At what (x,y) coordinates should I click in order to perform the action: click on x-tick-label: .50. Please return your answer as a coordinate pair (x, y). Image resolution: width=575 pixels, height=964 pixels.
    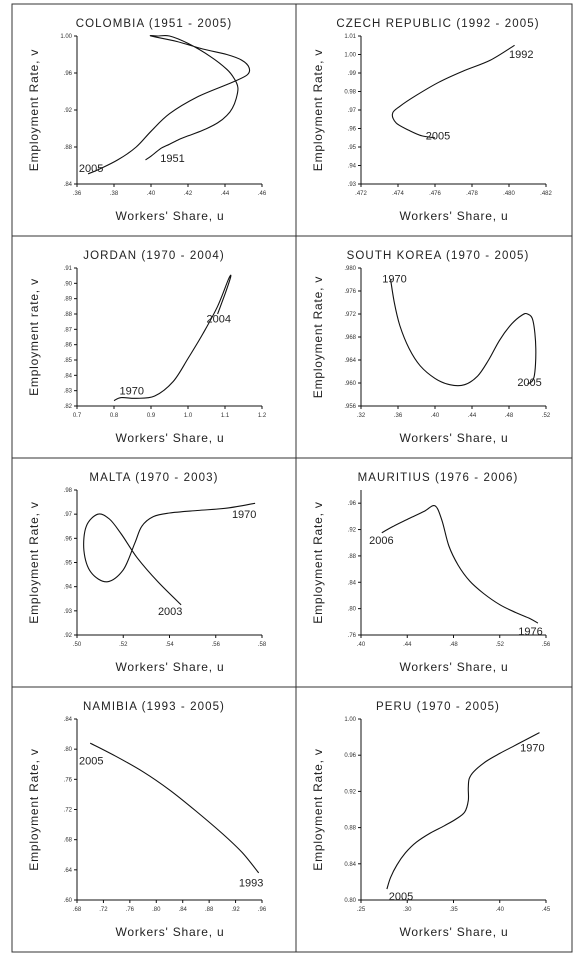
    Looking at the image, I should click on (77, 645).